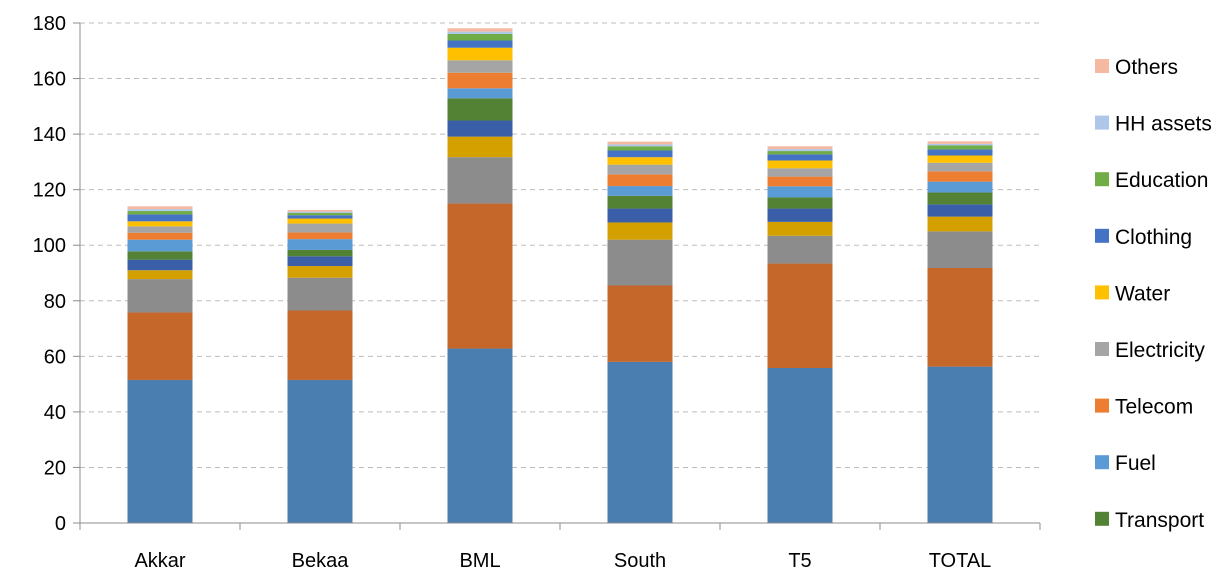  I want to click on y-tick-label: 40, so click(55, 413).